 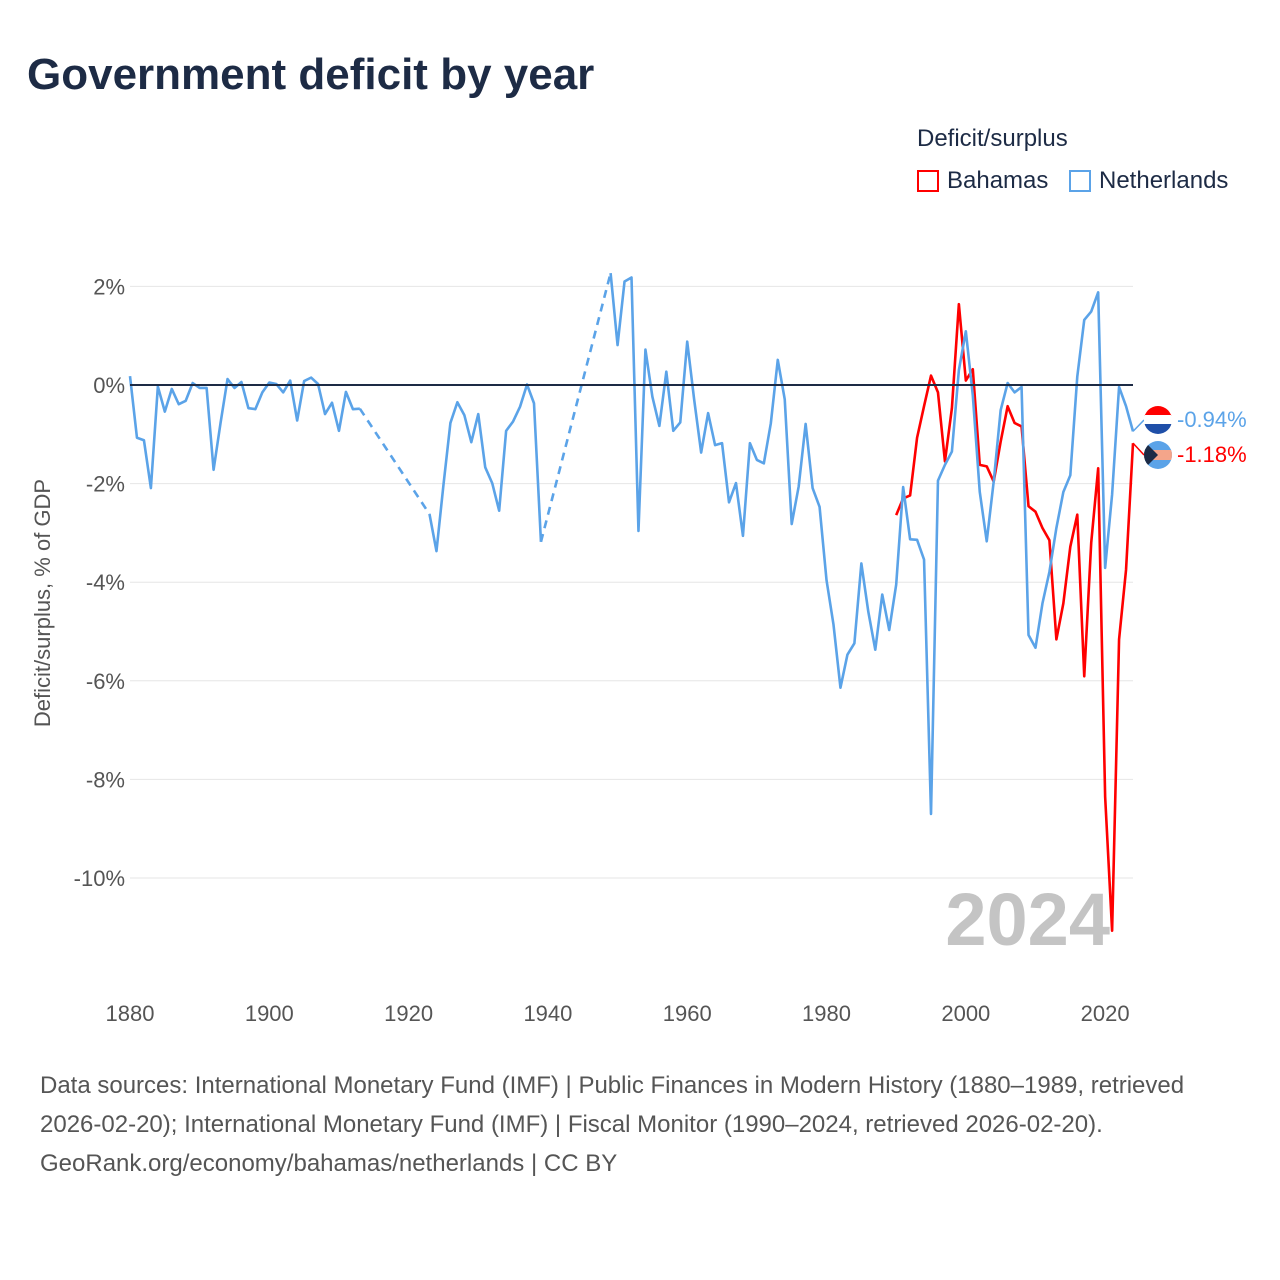 I want to click on netherlands-label-connector, so click(x=1138, y=425).